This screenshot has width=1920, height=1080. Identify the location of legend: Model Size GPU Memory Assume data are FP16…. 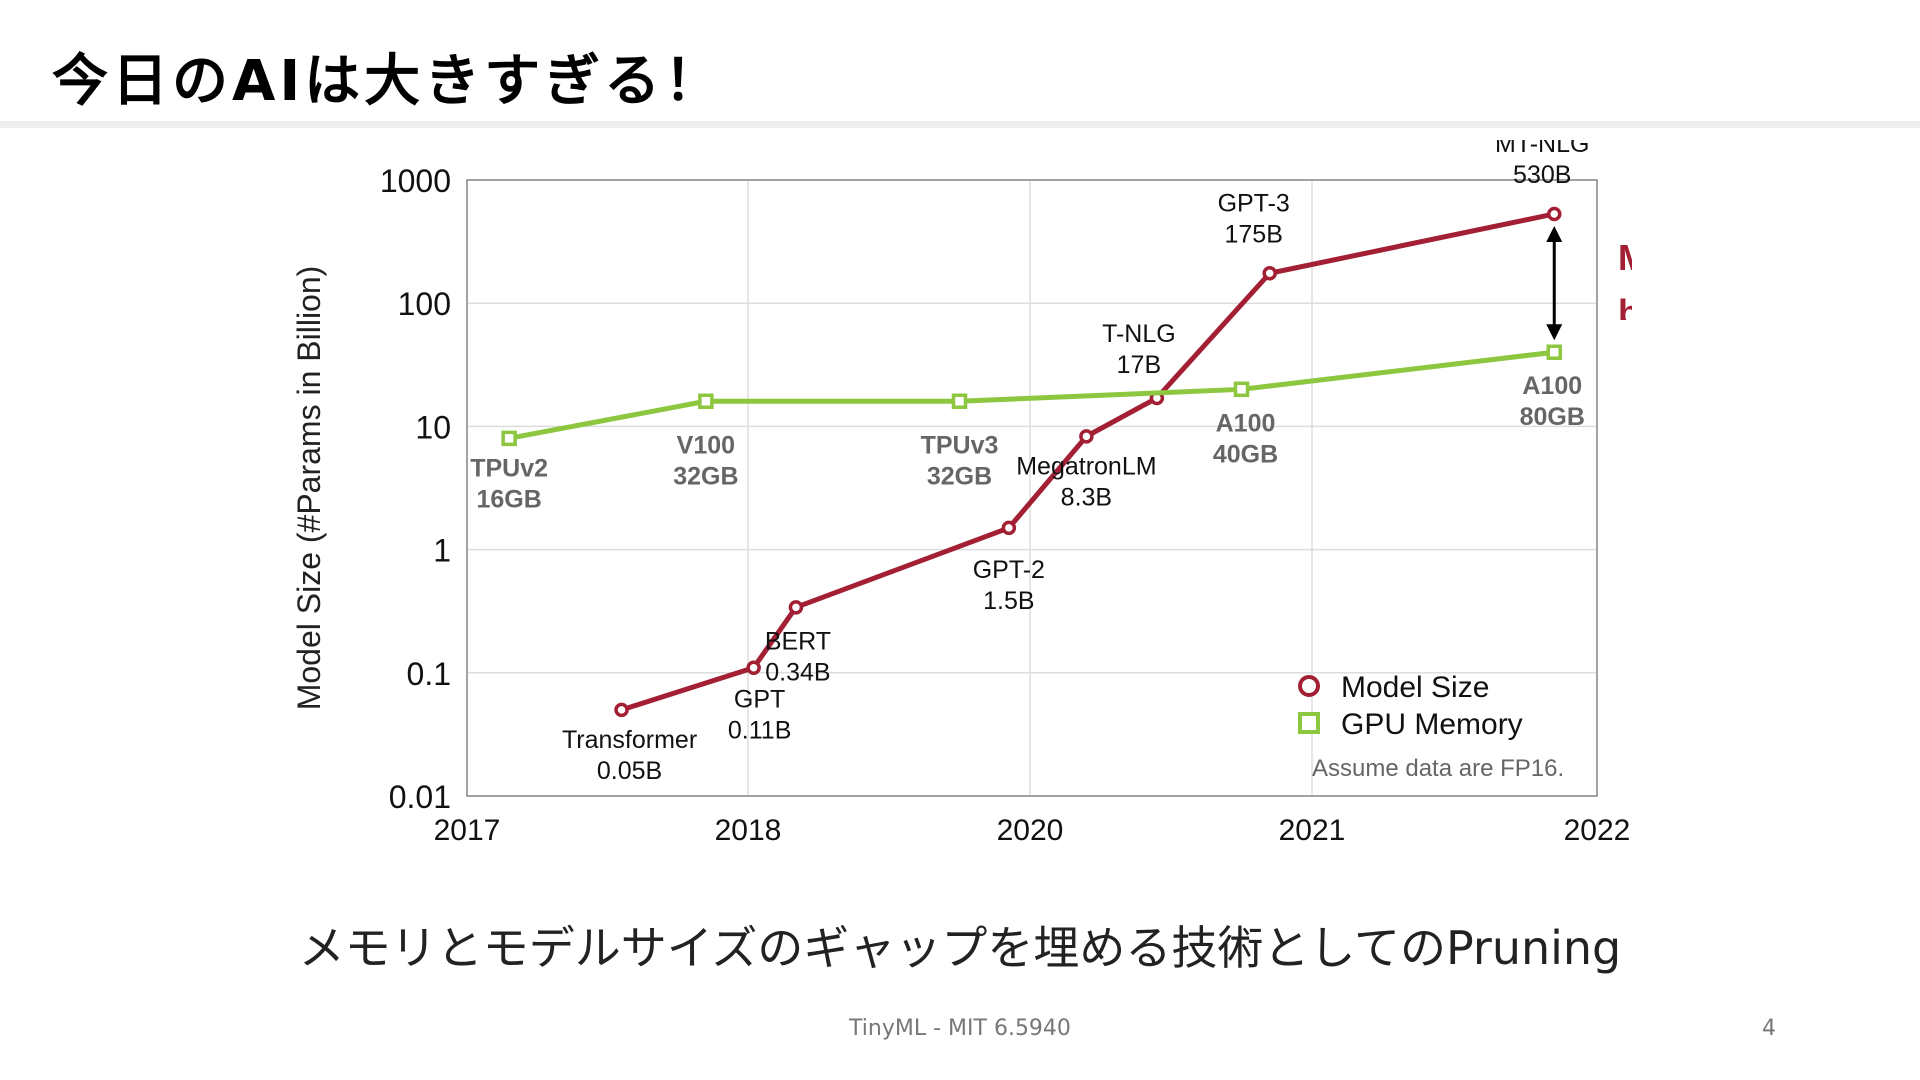
(1431, 726).